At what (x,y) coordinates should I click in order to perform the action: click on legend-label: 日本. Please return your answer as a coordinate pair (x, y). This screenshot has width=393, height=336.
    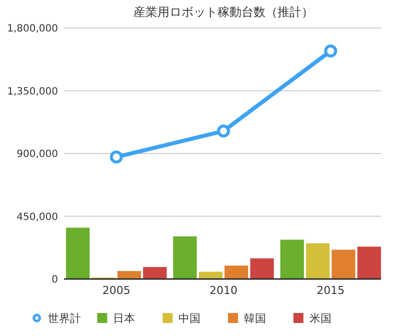
    Looking at the image, I should click on (124, 318).